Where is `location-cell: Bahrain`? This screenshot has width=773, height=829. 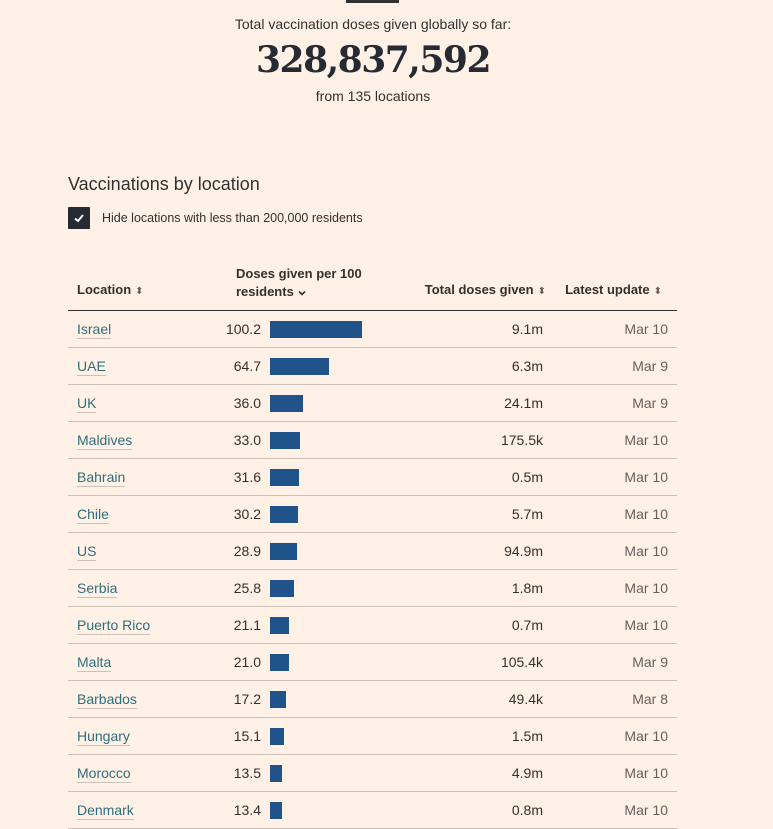 location-cell: Bahrain is located at coordinates (101, 477).